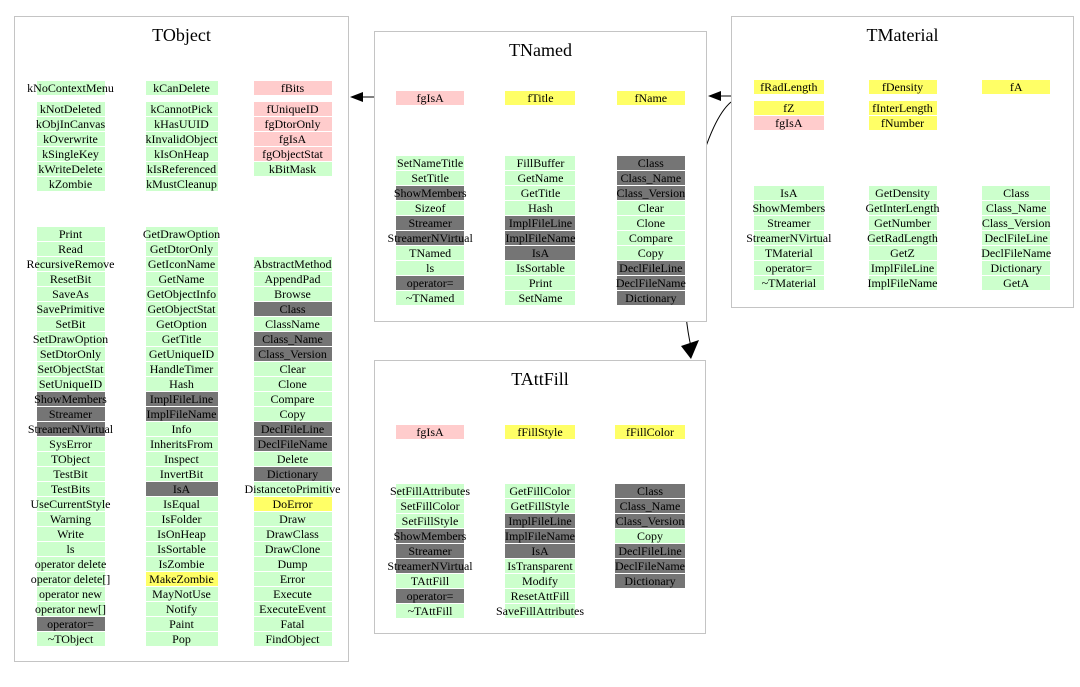  I want to click on method-item: TNamed, so click(430, 253).